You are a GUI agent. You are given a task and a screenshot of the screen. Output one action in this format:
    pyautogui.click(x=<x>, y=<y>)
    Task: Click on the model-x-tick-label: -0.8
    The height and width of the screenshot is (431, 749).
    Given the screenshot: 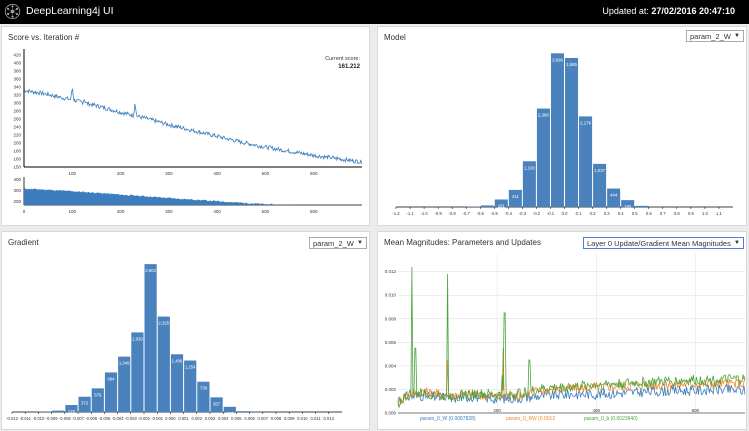 What is the action you would take?
    pyautogui.click(x=453, y=213)
    